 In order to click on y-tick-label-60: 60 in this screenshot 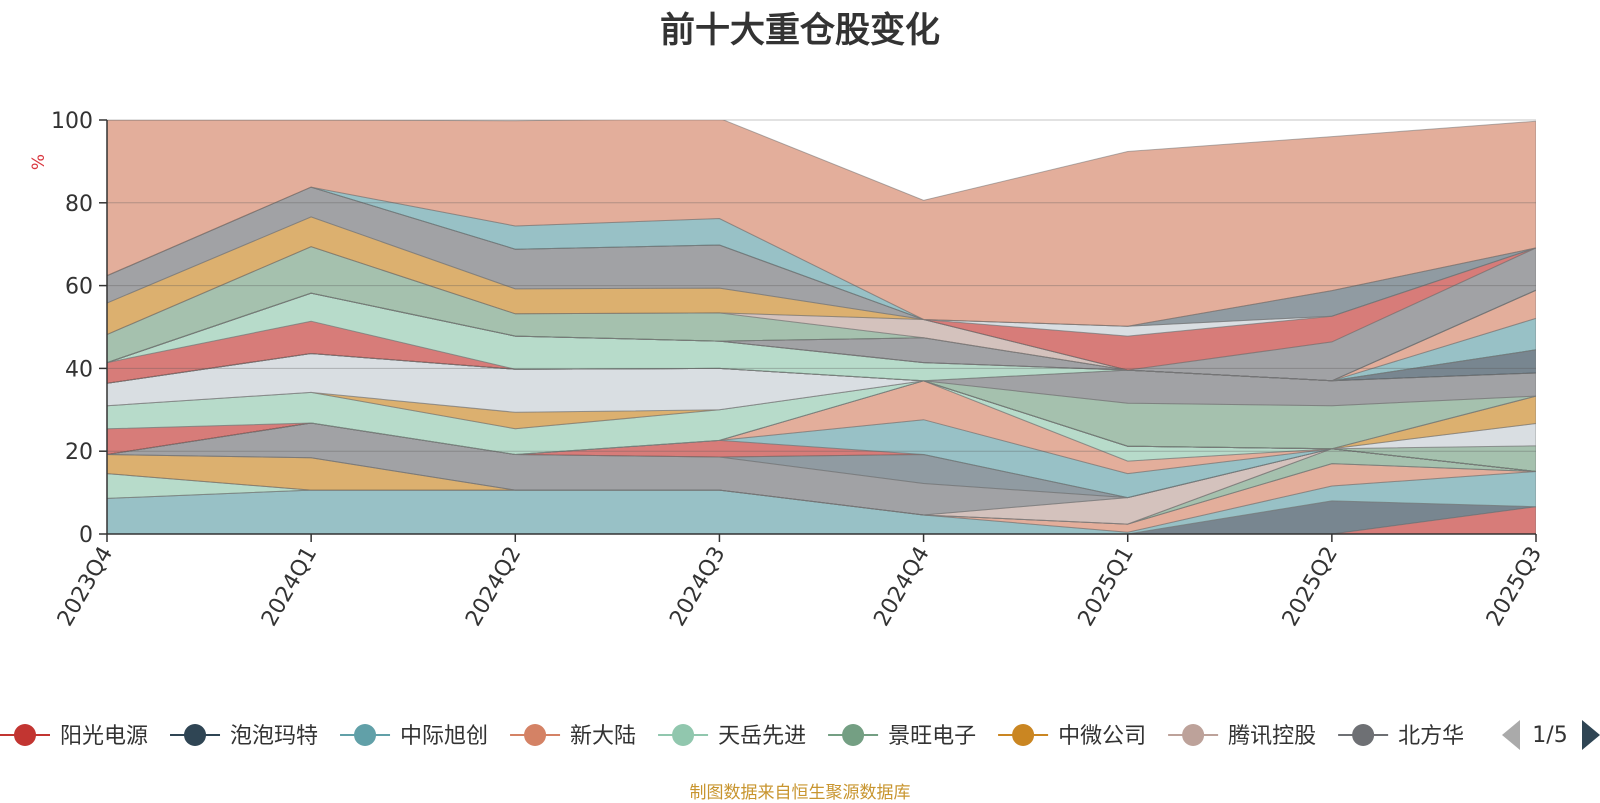, I will do `click(79, 287)`.